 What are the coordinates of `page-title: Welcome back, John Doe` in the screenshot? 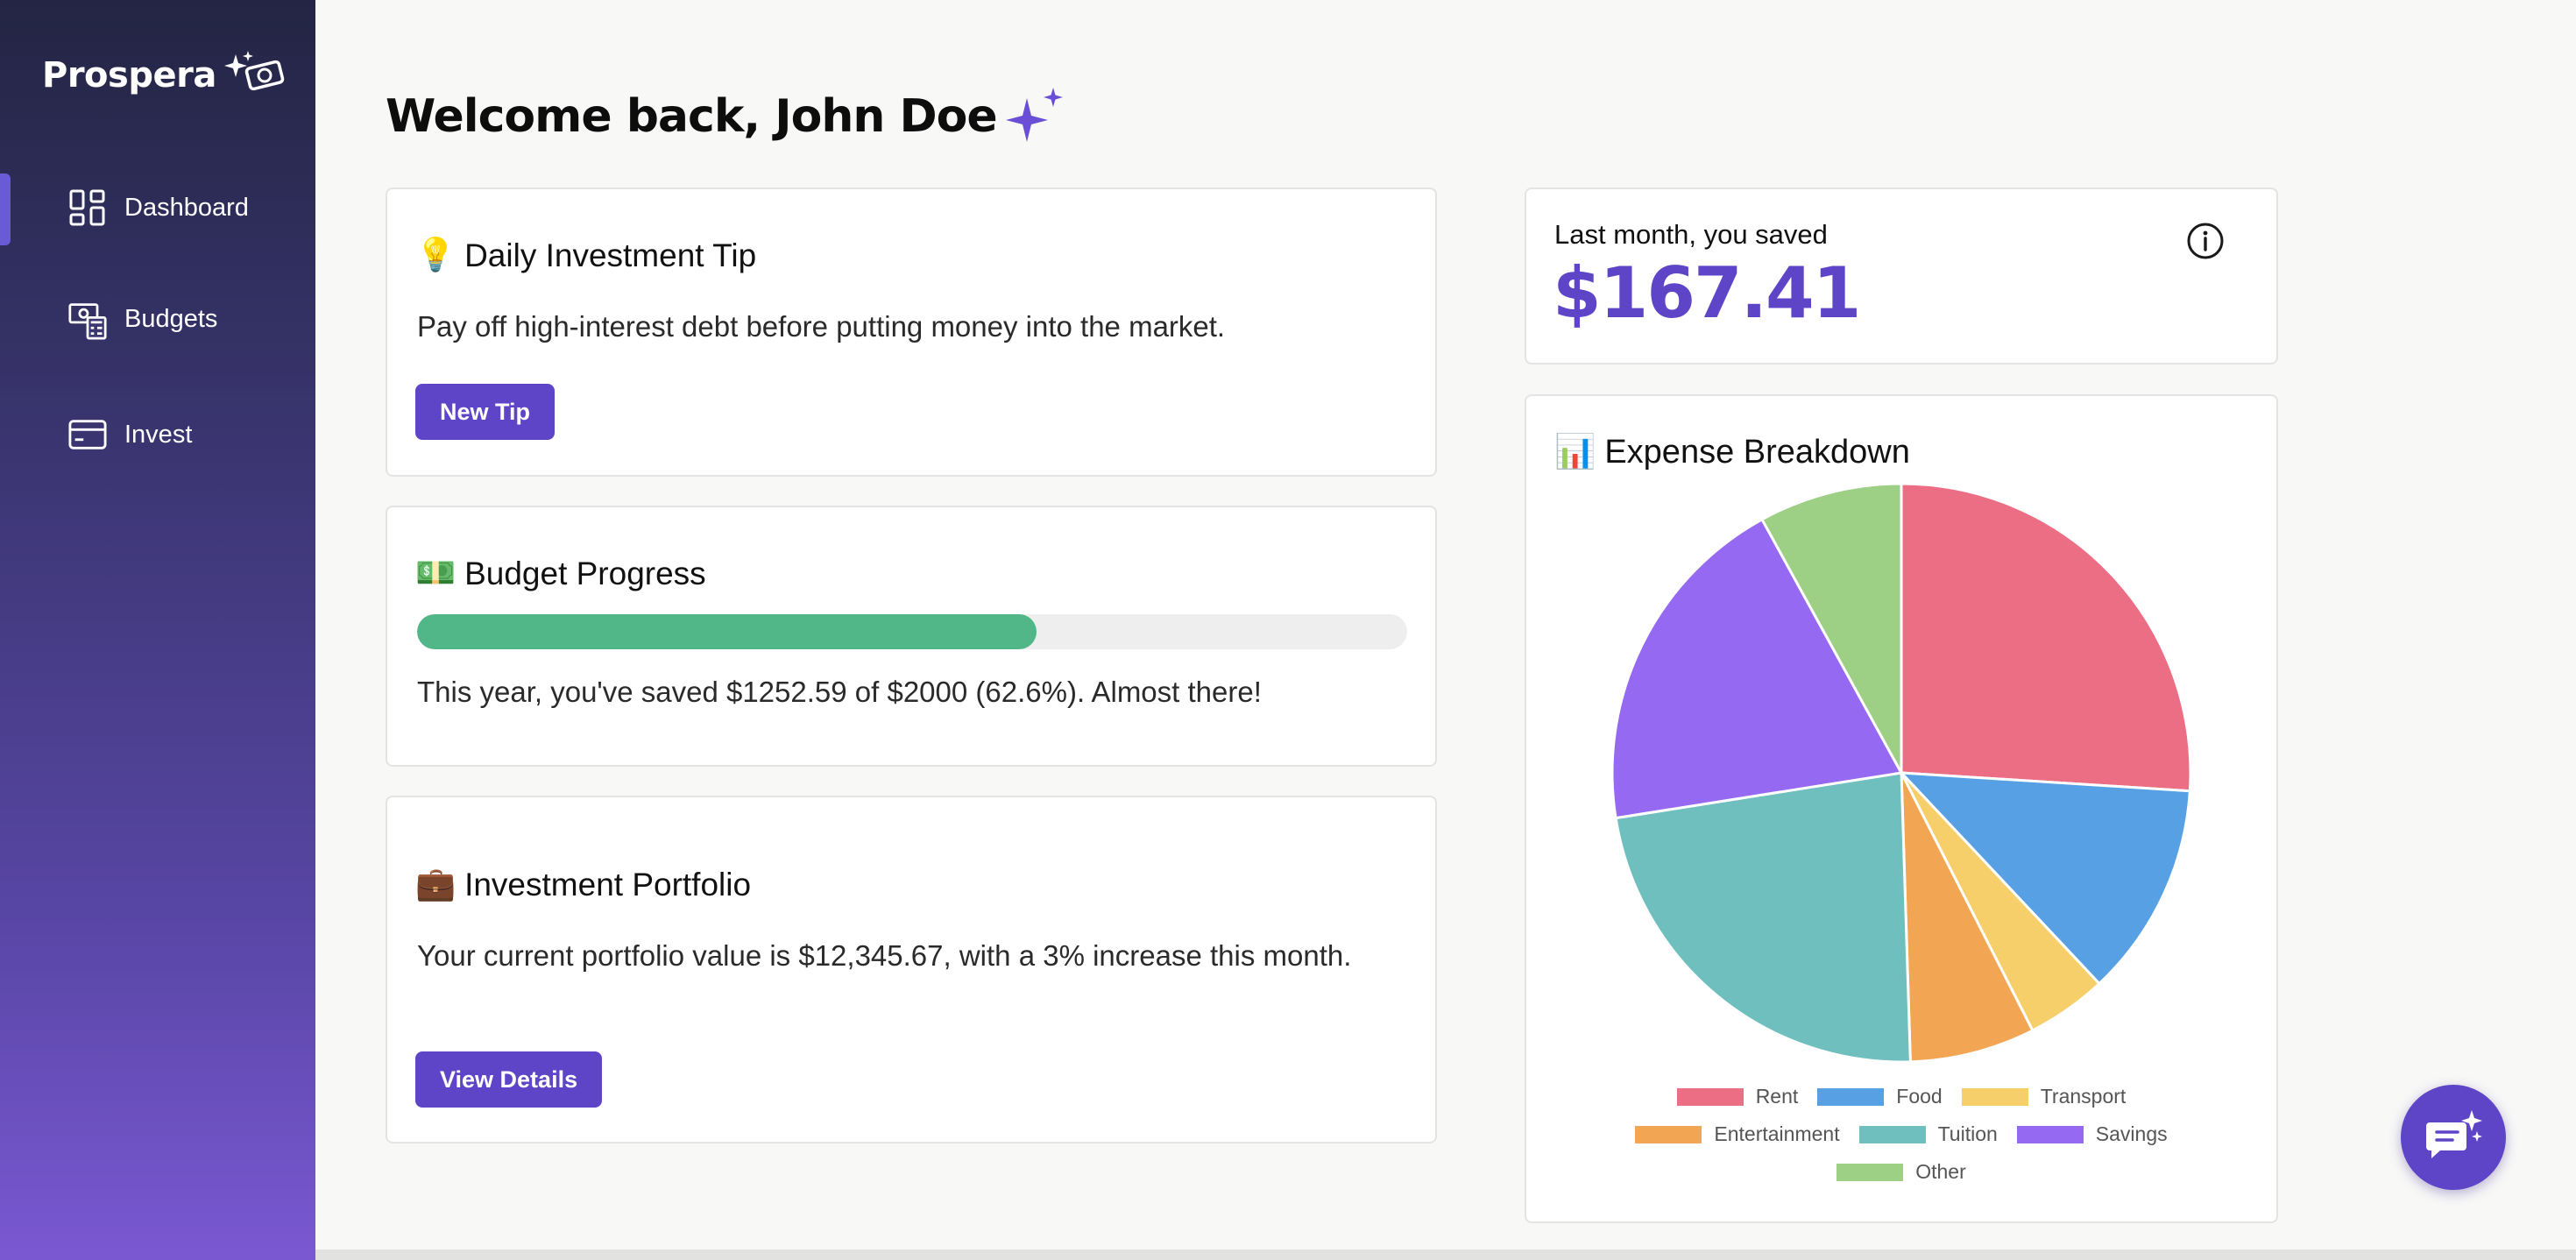 It's located at (692, 116).